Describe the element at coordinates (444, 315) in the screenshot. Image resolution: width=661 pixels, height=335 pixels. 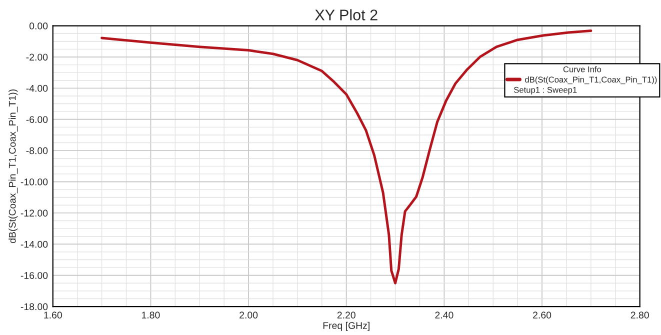
I see `x-tick-label: 2.40` at that location.